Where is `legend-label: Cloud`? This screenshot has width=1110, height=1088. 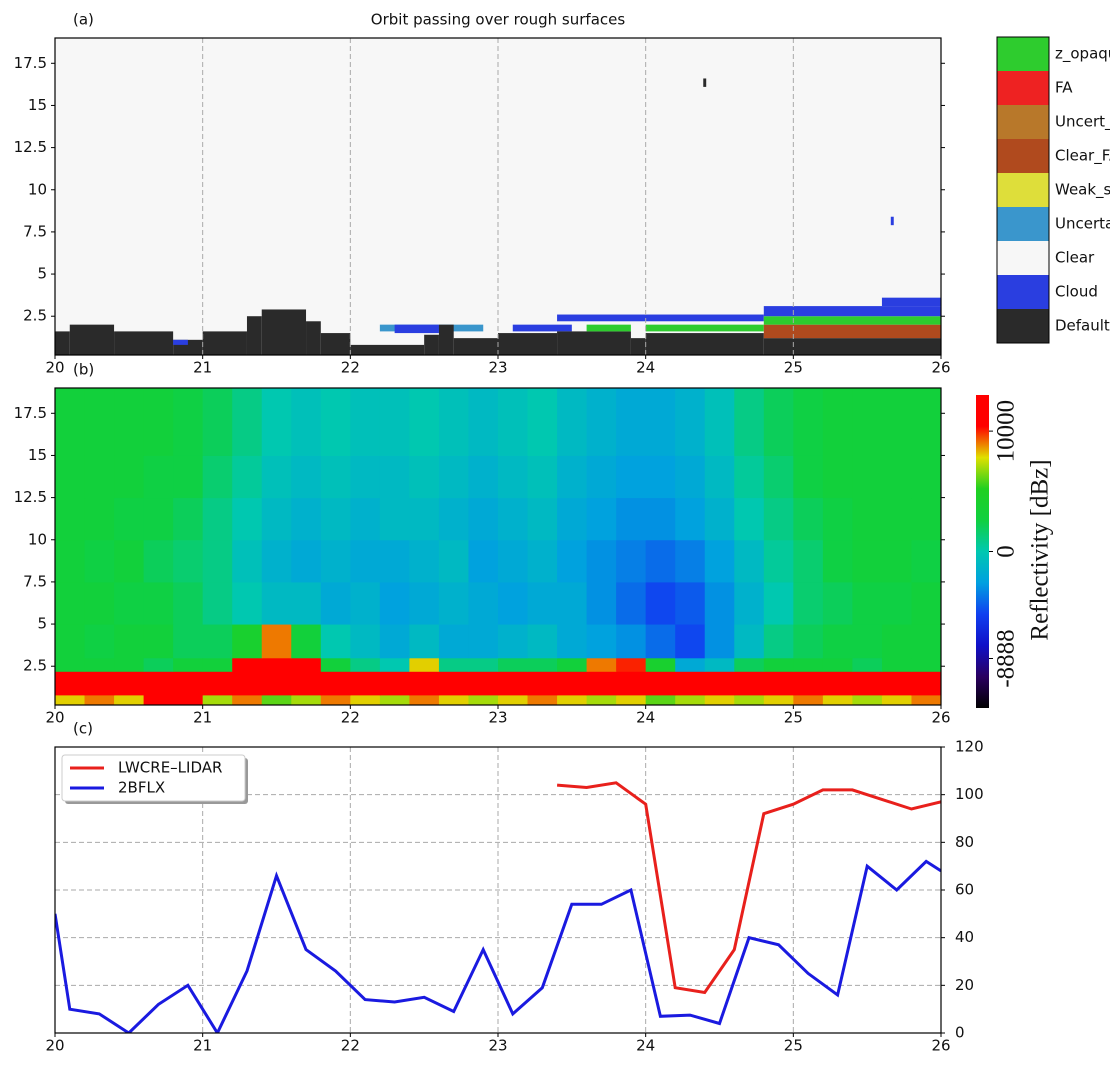 legend-label: Cloud is located at coordinates (1076, 292).